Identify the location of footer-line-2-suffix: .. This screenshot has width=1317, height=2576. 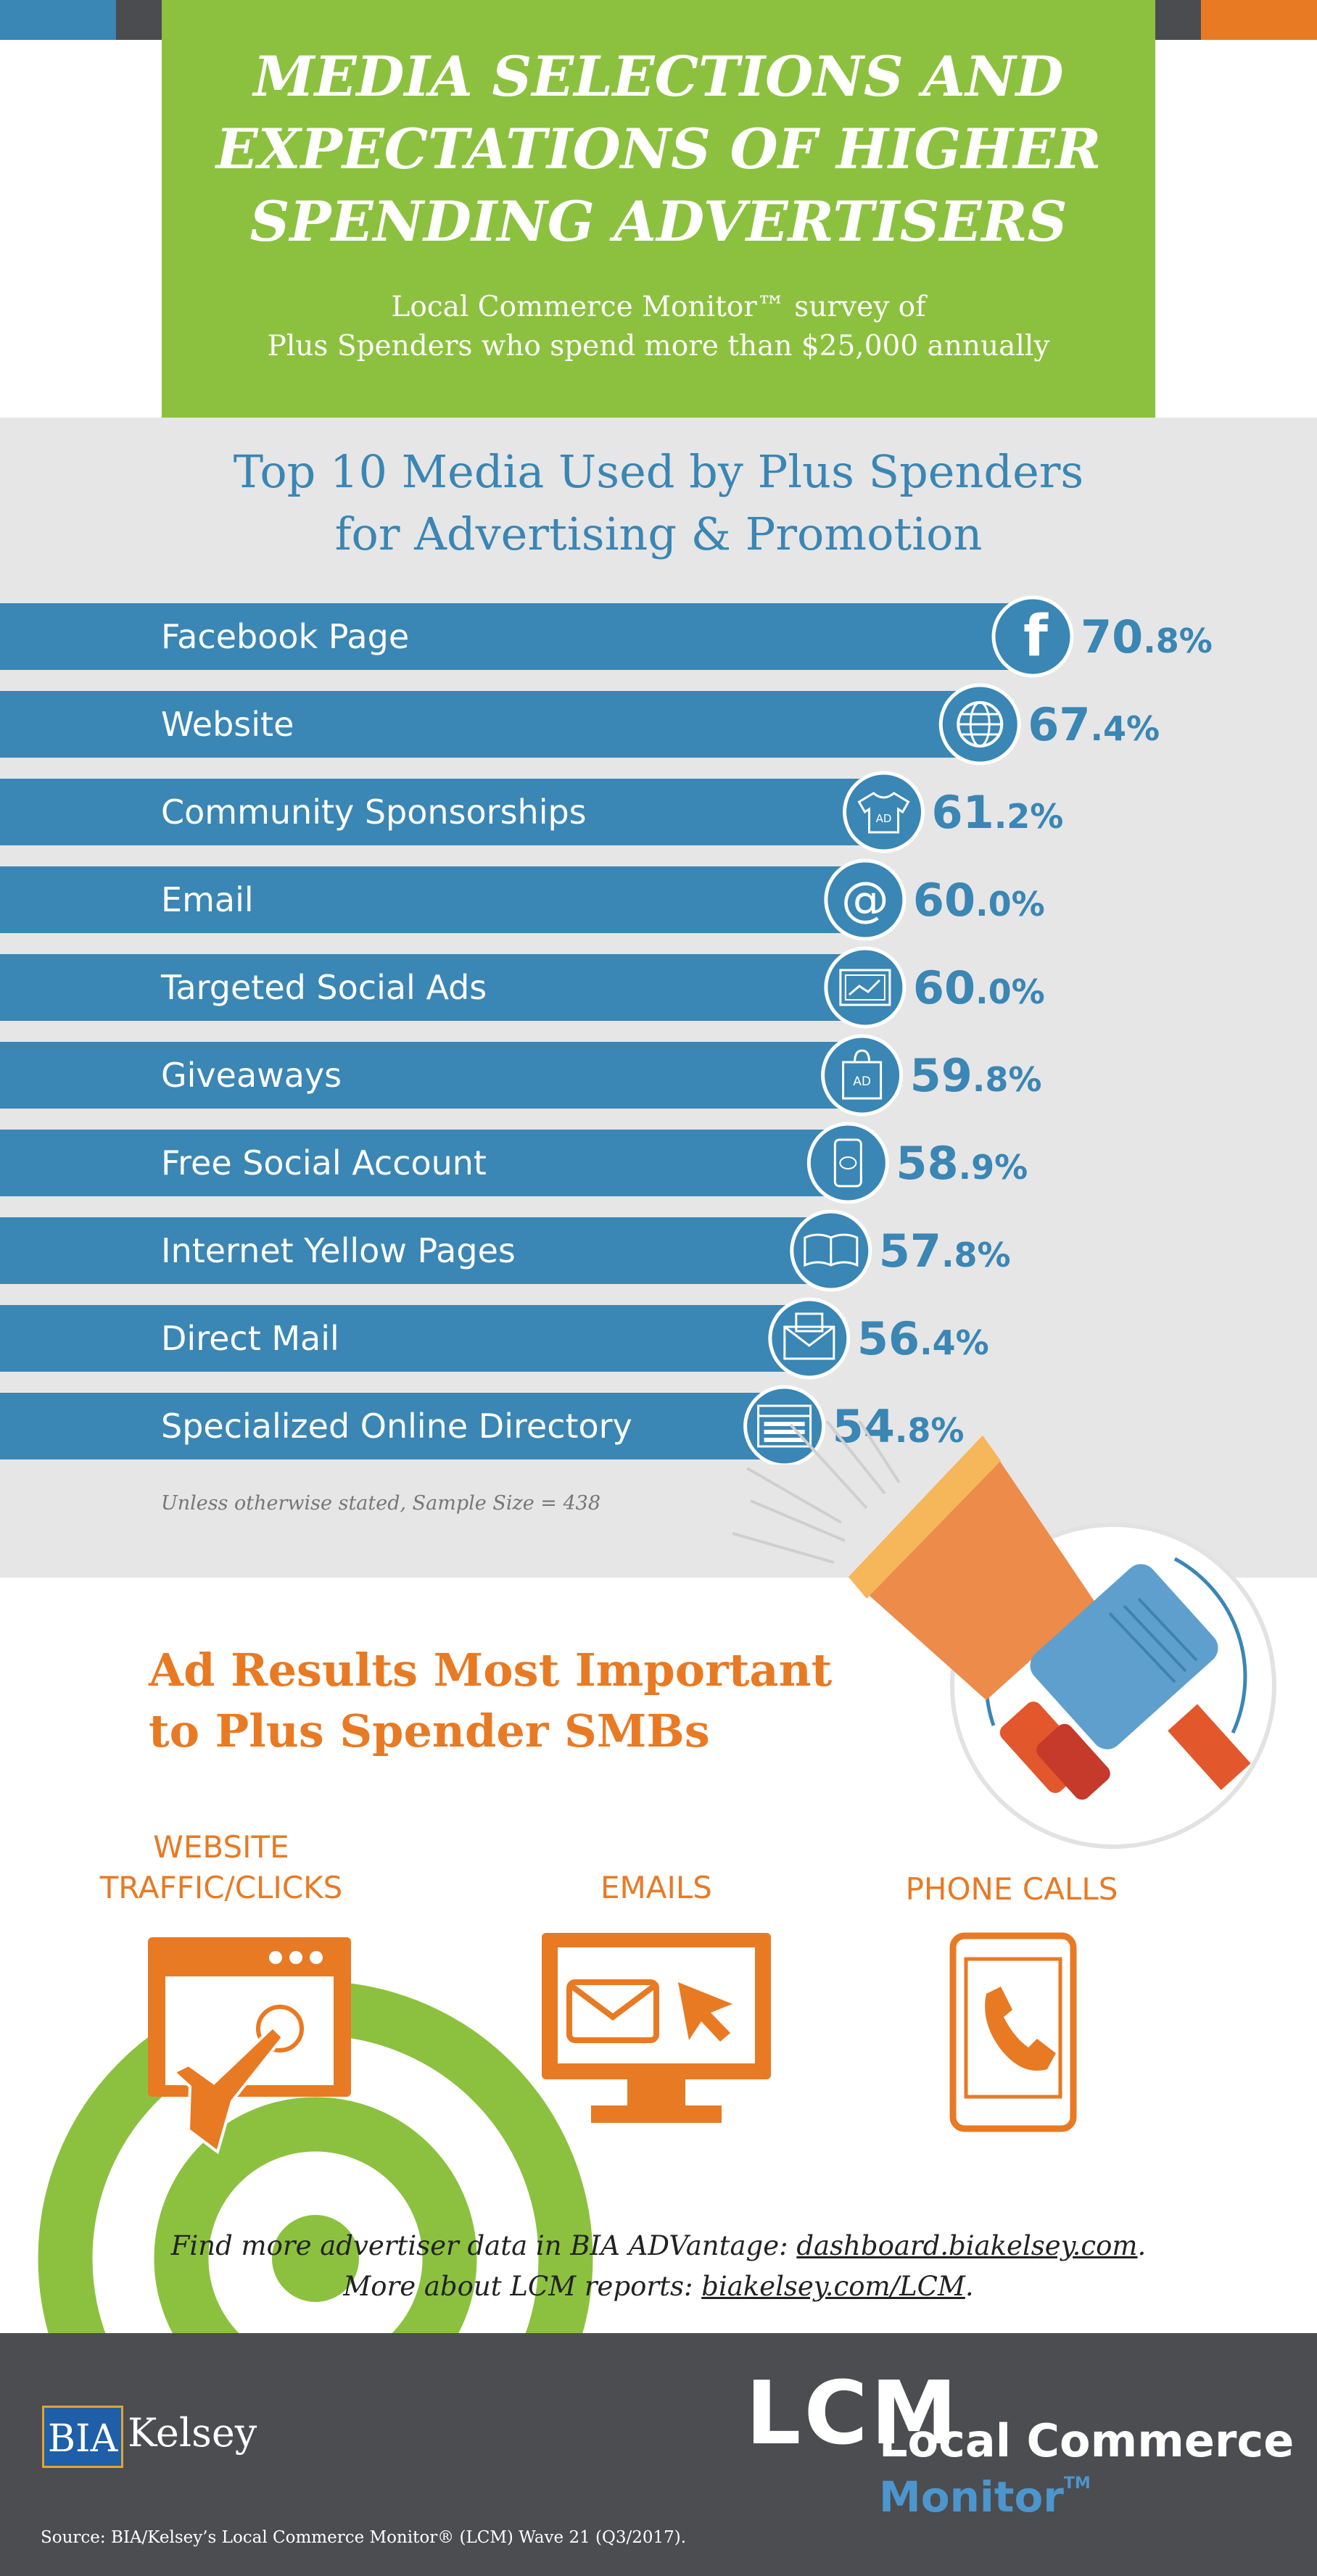
(969, 2287).